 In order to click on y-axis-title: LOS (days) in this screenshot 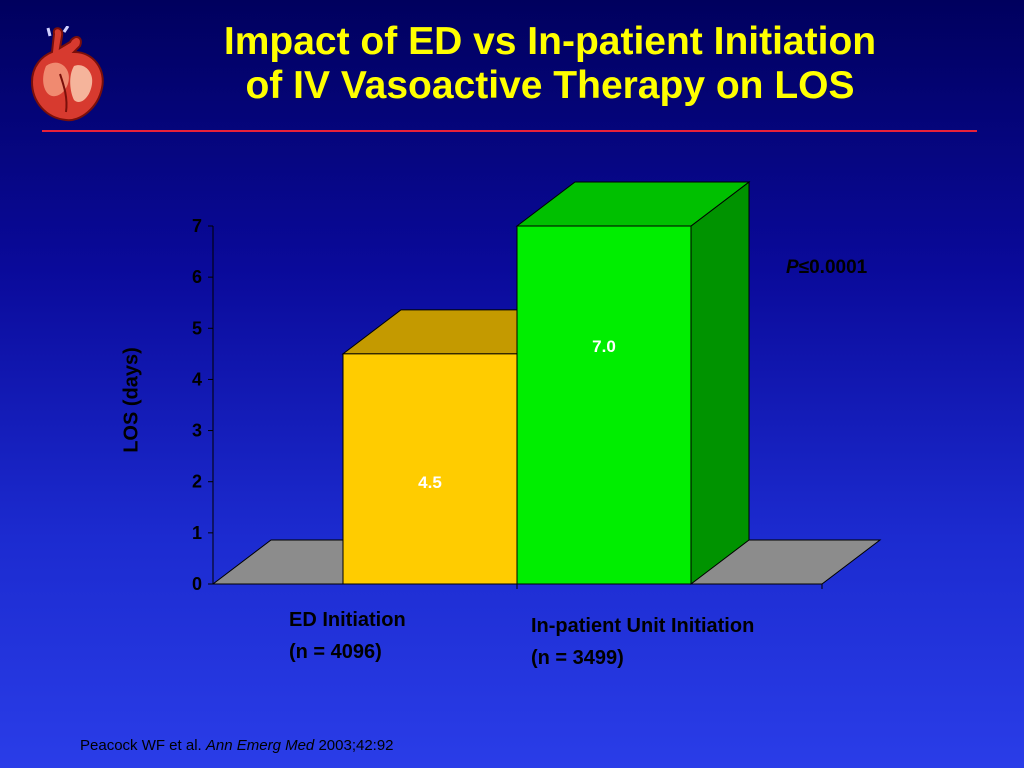, I will do `click(131, 400)`.